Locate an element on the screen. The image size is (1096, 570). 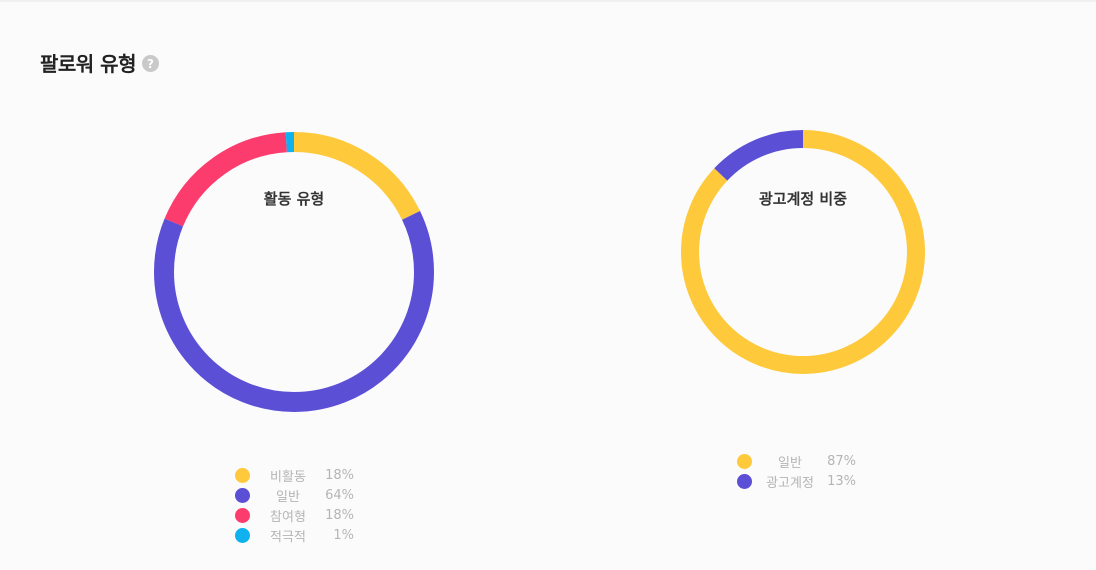
legend-item: 참여형 18% is located at coordinates (294, 515).